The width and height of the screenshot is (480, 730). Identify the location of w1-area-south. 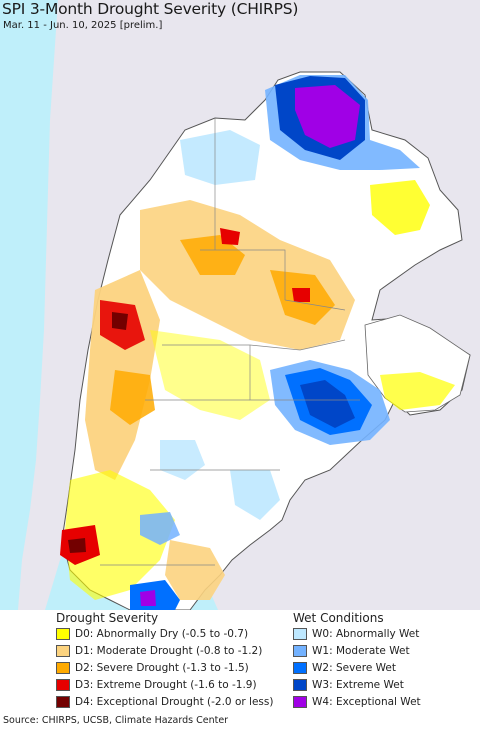
(160, 528).